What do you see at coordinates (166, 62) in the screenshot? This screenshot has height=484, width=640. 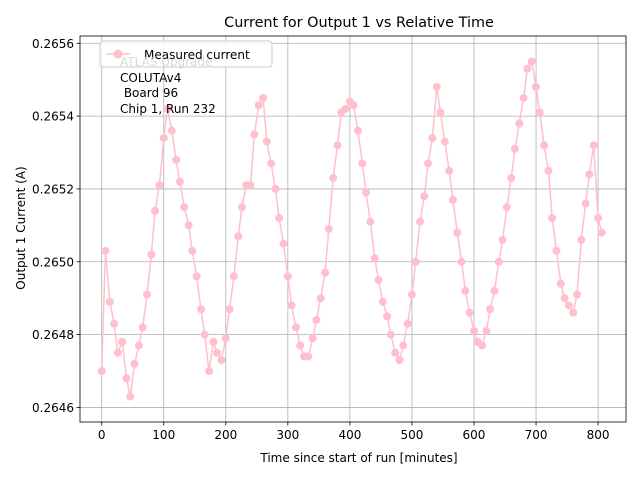 I see `watermark-text: ATLAS Upgrade` at bounding box center [166, 62].